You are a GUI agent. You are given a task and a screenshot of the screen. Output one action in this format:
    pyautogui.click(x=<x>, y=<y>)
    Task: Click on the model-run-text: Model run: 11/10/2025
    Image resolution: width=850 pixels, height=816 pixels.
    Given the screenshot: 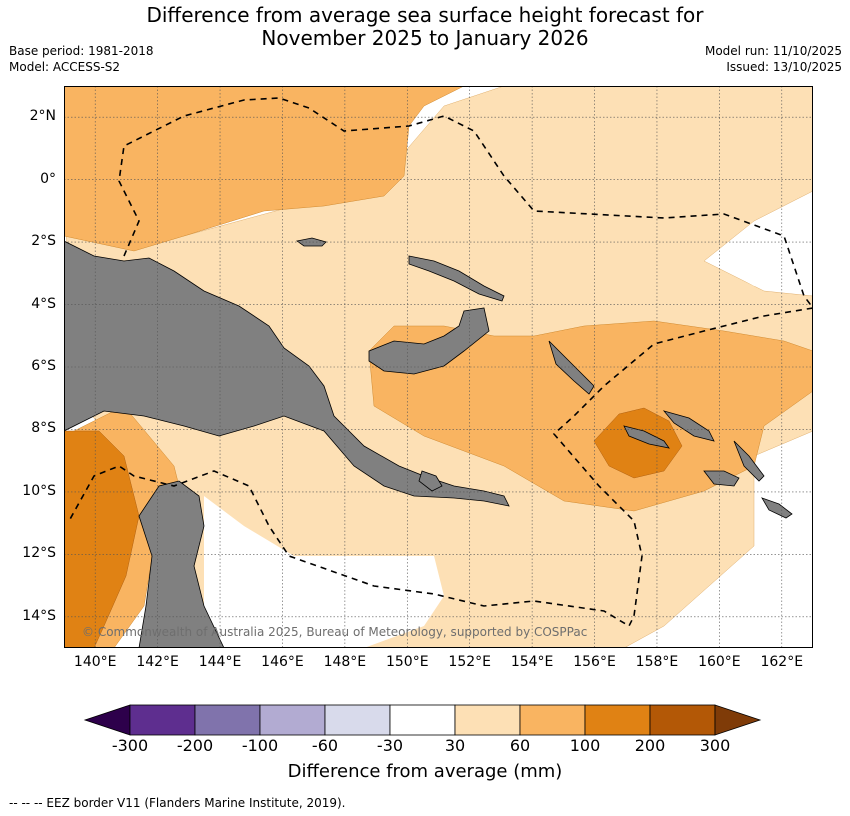 What is the action you would take?
    pyautogui.click(x=773, y=51)
    